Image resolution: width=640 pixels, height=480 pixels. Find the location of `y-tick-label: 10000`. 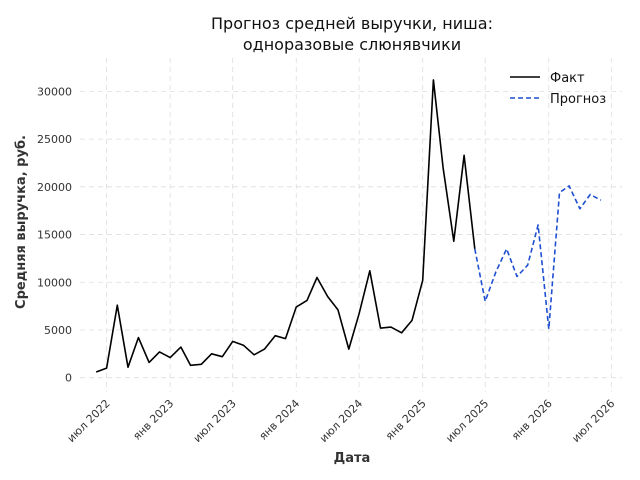

y-tick-label: 10000 is located at coordinates (54, 282).